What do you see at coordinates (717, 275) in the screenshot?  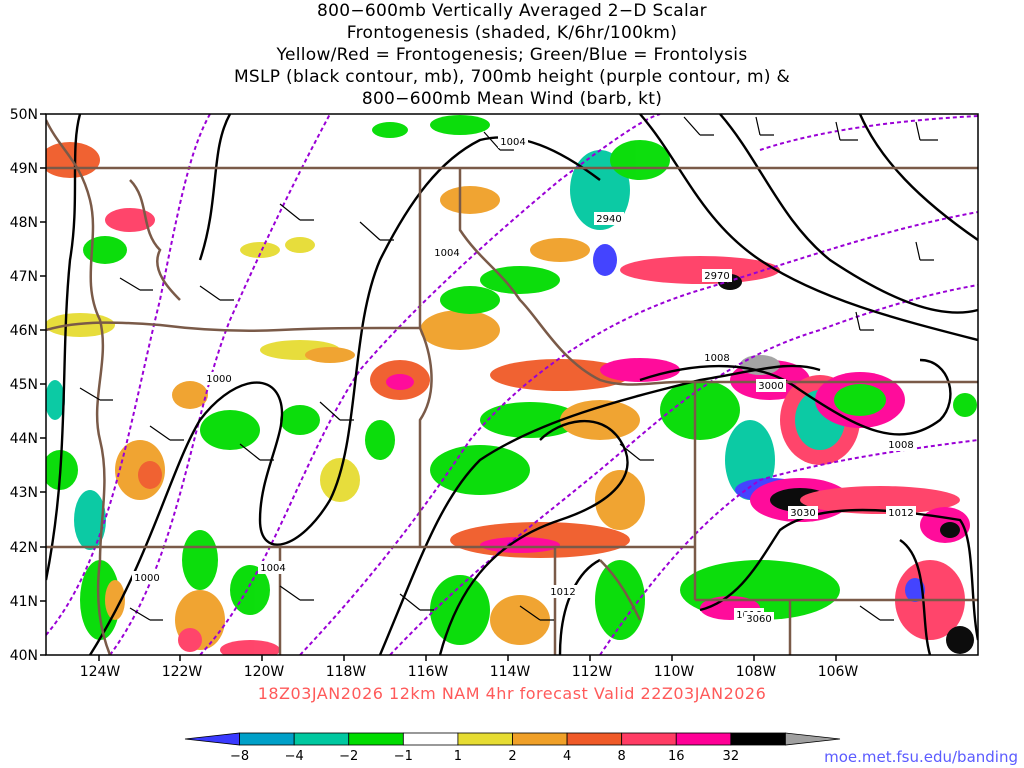 I see `height-label: 2970` at bounding box center [717, 275].